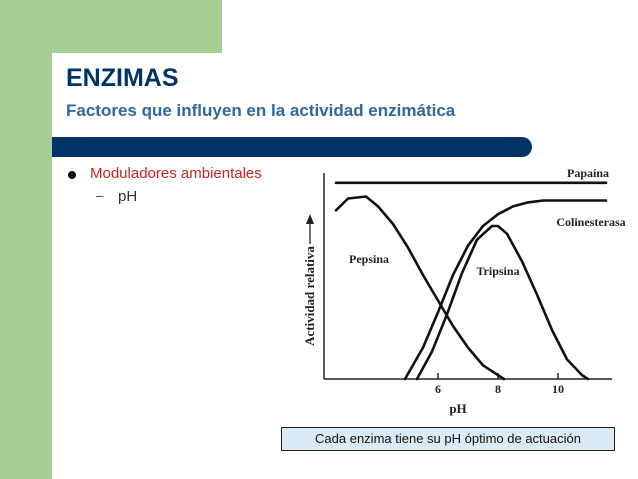  Describe the element at coordinates (26, 239) in the screenshot. I see `accent-strip` at that location.